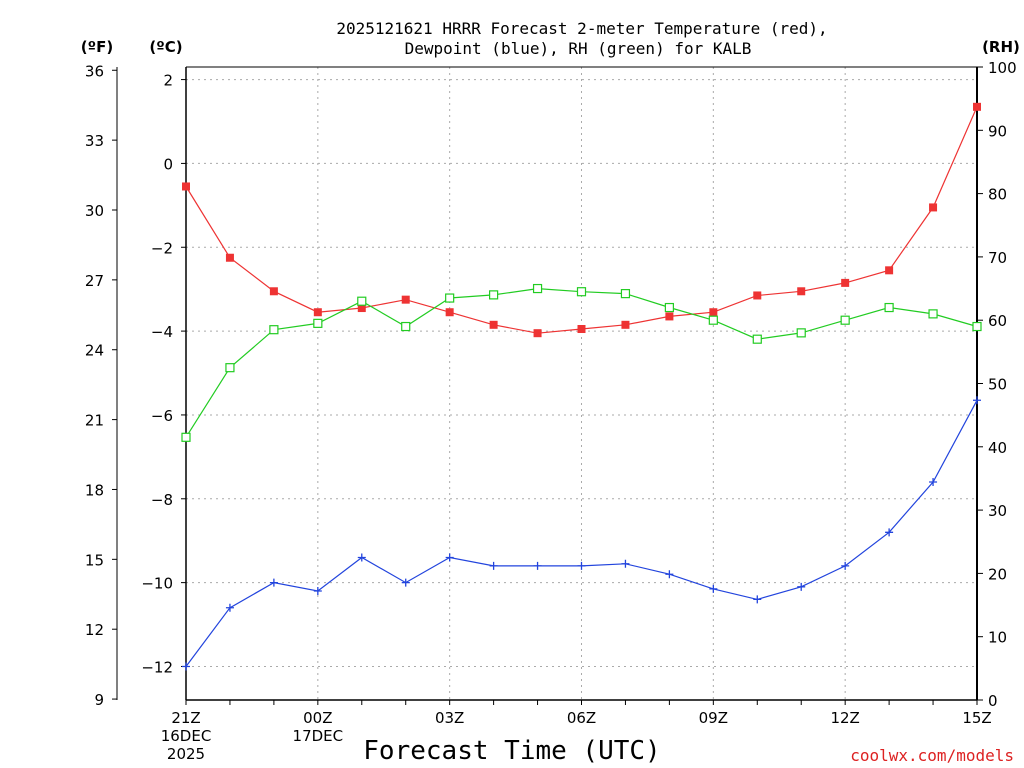  What do you see at coordinates (449, 718) in the screenshot?
I see `x-tick-label: 03Z` at bounding box center [449, 718].